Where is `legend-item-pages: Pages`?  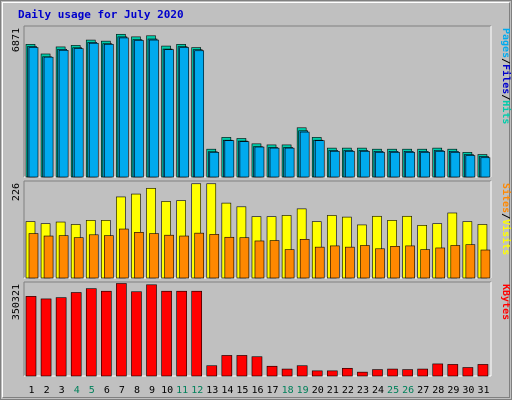
legend-item-pages: Pages is located at coordinates (505, 43).